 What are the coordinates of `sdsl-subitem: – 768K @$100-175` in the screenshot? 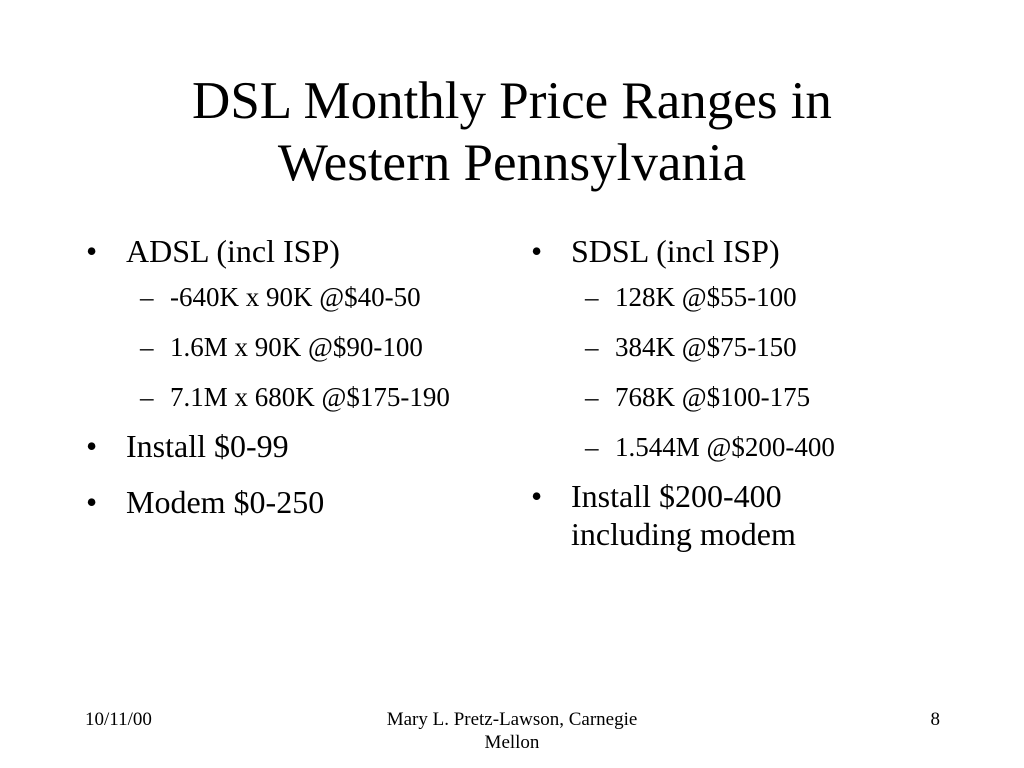 It's located at (737, 397).